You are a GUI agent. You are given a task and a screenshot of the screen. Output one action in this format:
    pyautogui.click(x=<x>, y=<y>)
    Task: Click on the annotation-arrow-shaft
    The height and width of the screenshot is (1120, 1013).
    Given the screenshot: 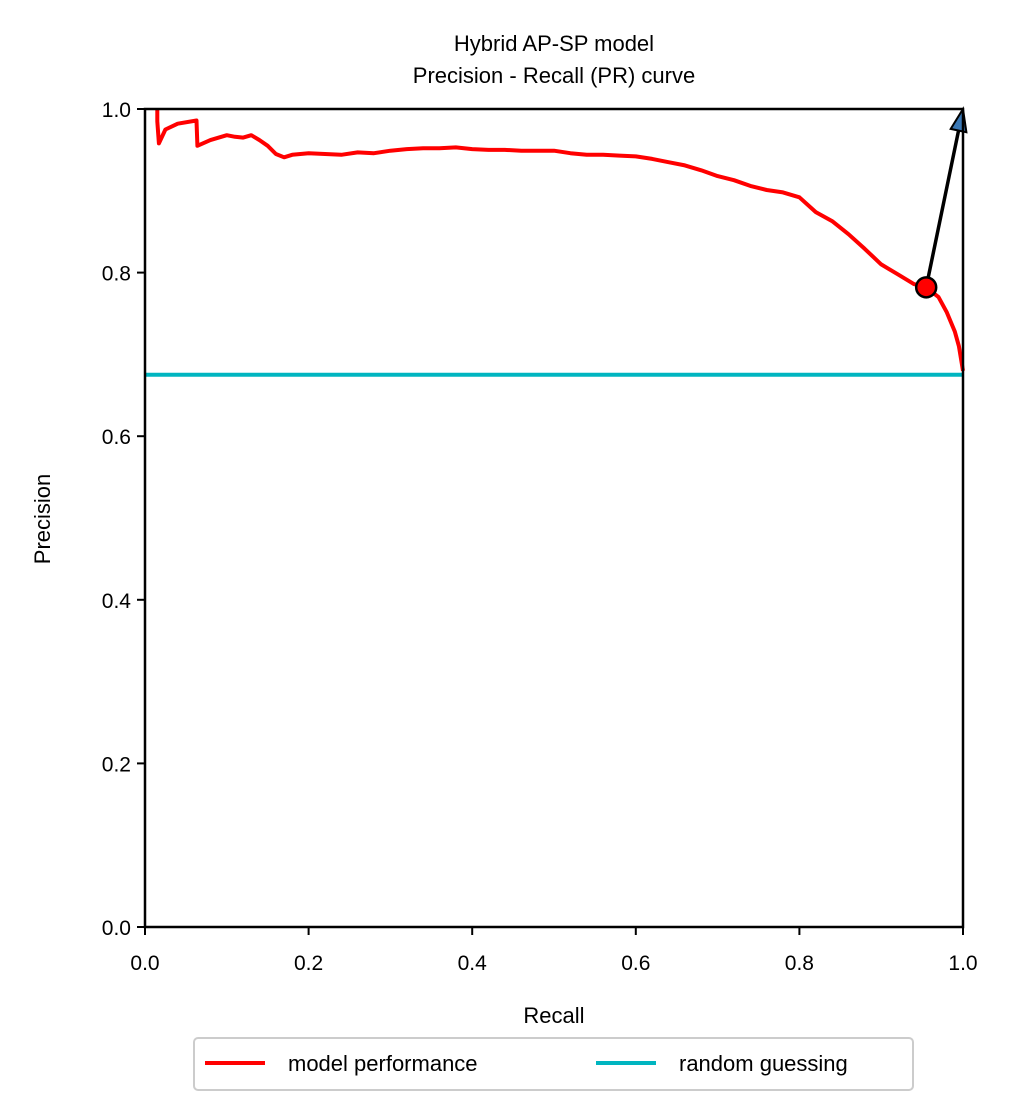 What is the action you would take?
    pyautogui.click(x=942, y=209)
    